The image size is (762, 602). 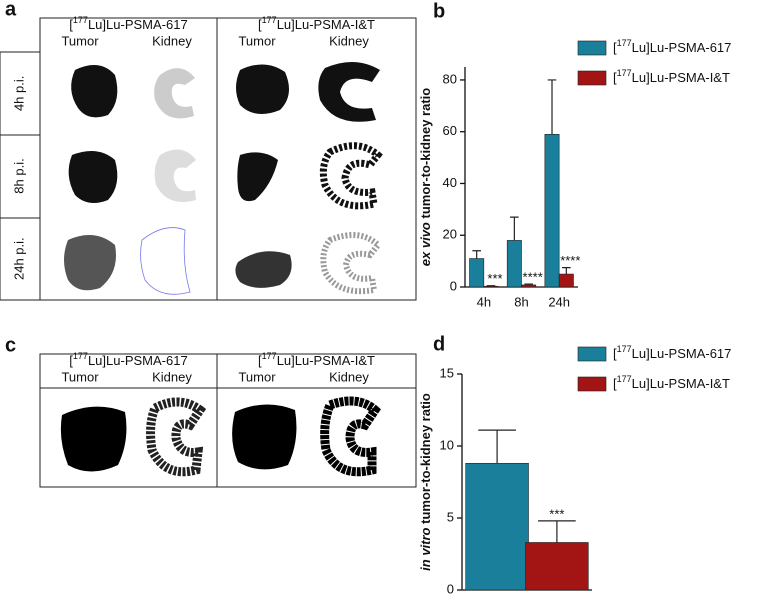 I want to click on y-tick-label: 5, so click(x=450, y=516).